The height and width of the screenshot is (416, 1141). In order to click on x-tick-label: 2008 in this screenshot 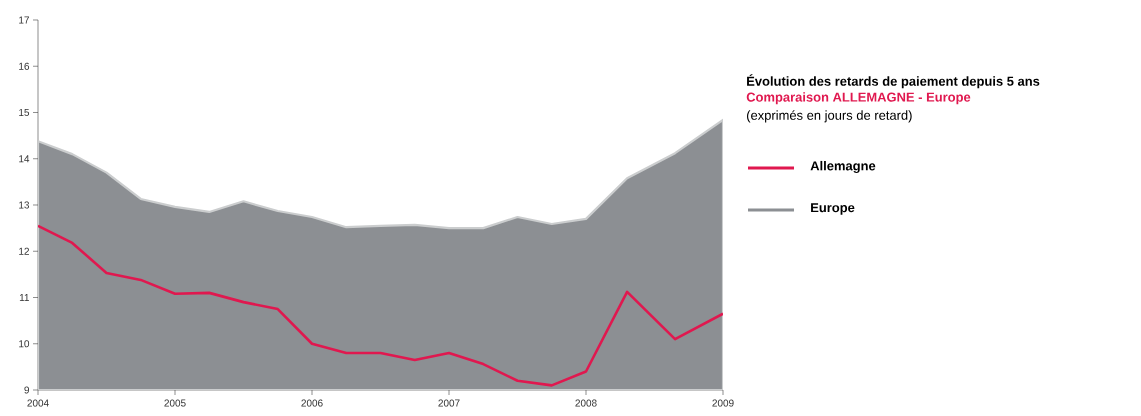, I will do `click(586, 403)`.